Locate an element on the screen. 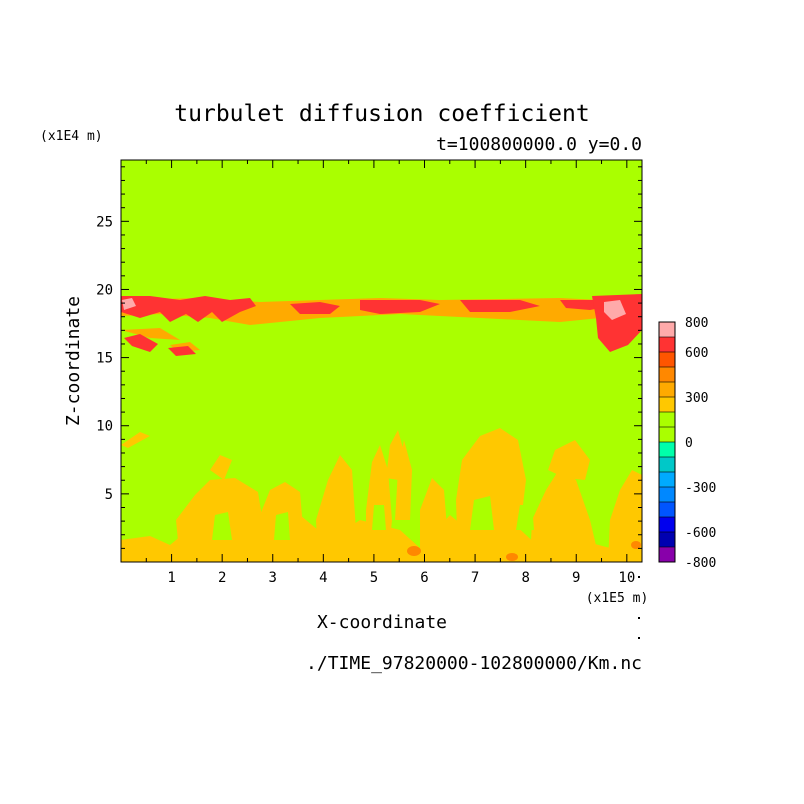 This screenshot has width=804, height=804. x-tick-label: 5 is located at coordinates (374, 578).